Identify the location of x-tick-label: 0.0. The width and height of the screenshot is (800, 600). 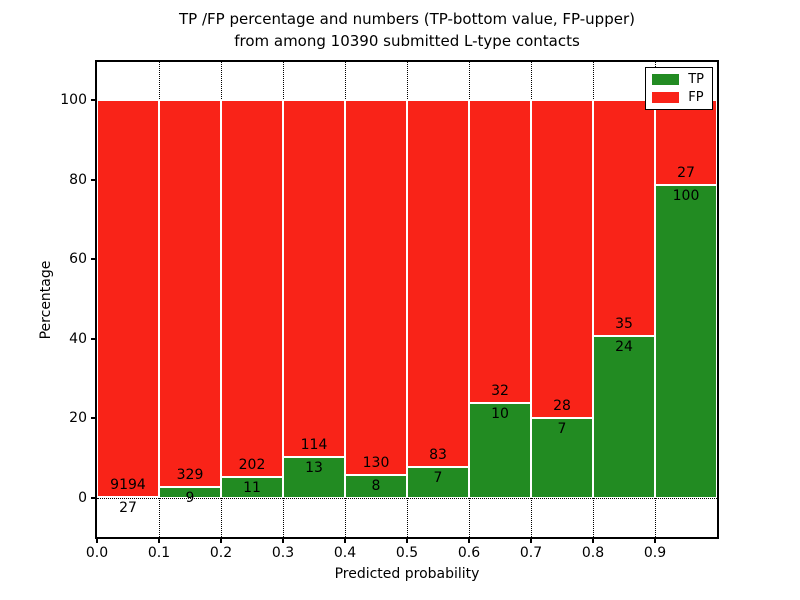
(97, 553).